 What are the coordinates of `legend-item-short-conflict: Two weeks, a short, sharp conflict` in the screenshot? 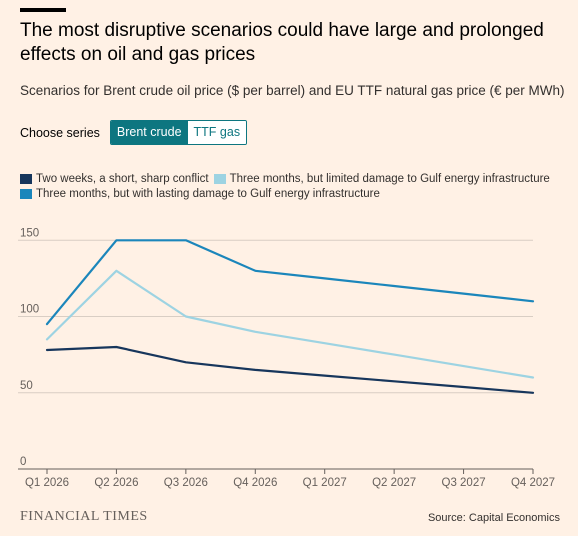 It's located at (114, 179).